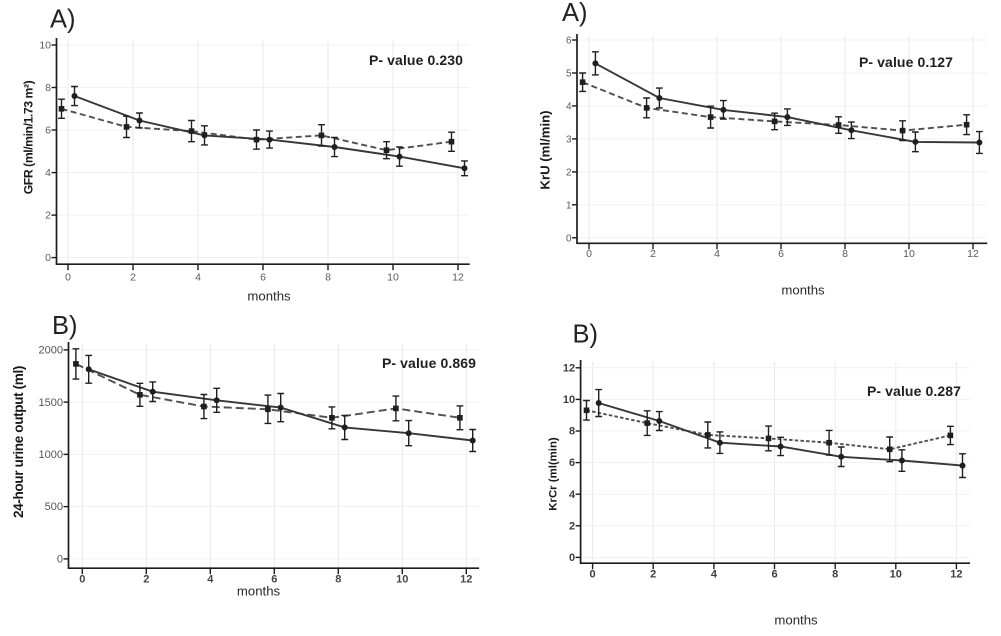 This screenshot has height=636, width=1001. I want to click on svg-text: P- value 0.287, so click(914, 391).